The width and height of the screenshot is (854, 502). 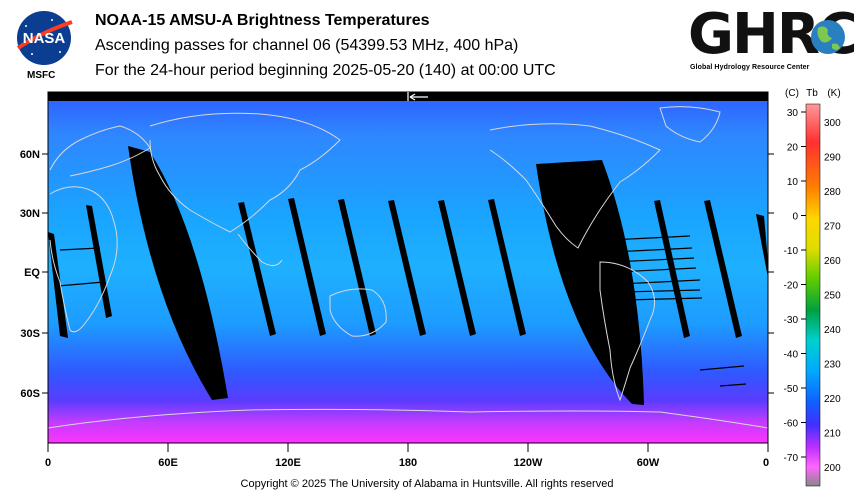 I want to click on lat-label: 30S, so click(x=30, y=334).